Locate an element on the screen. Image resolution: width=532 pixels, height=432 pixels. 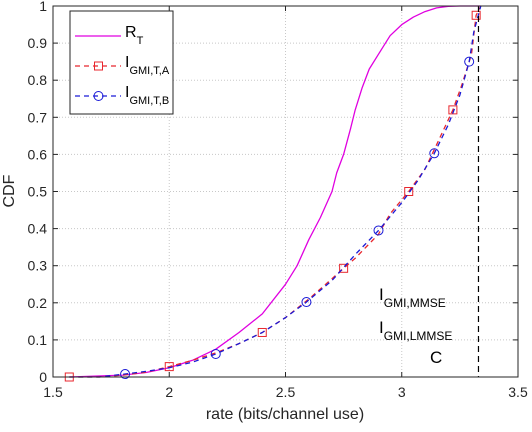
x-tick-label: 1.5 is located at coordinates (53, 392).